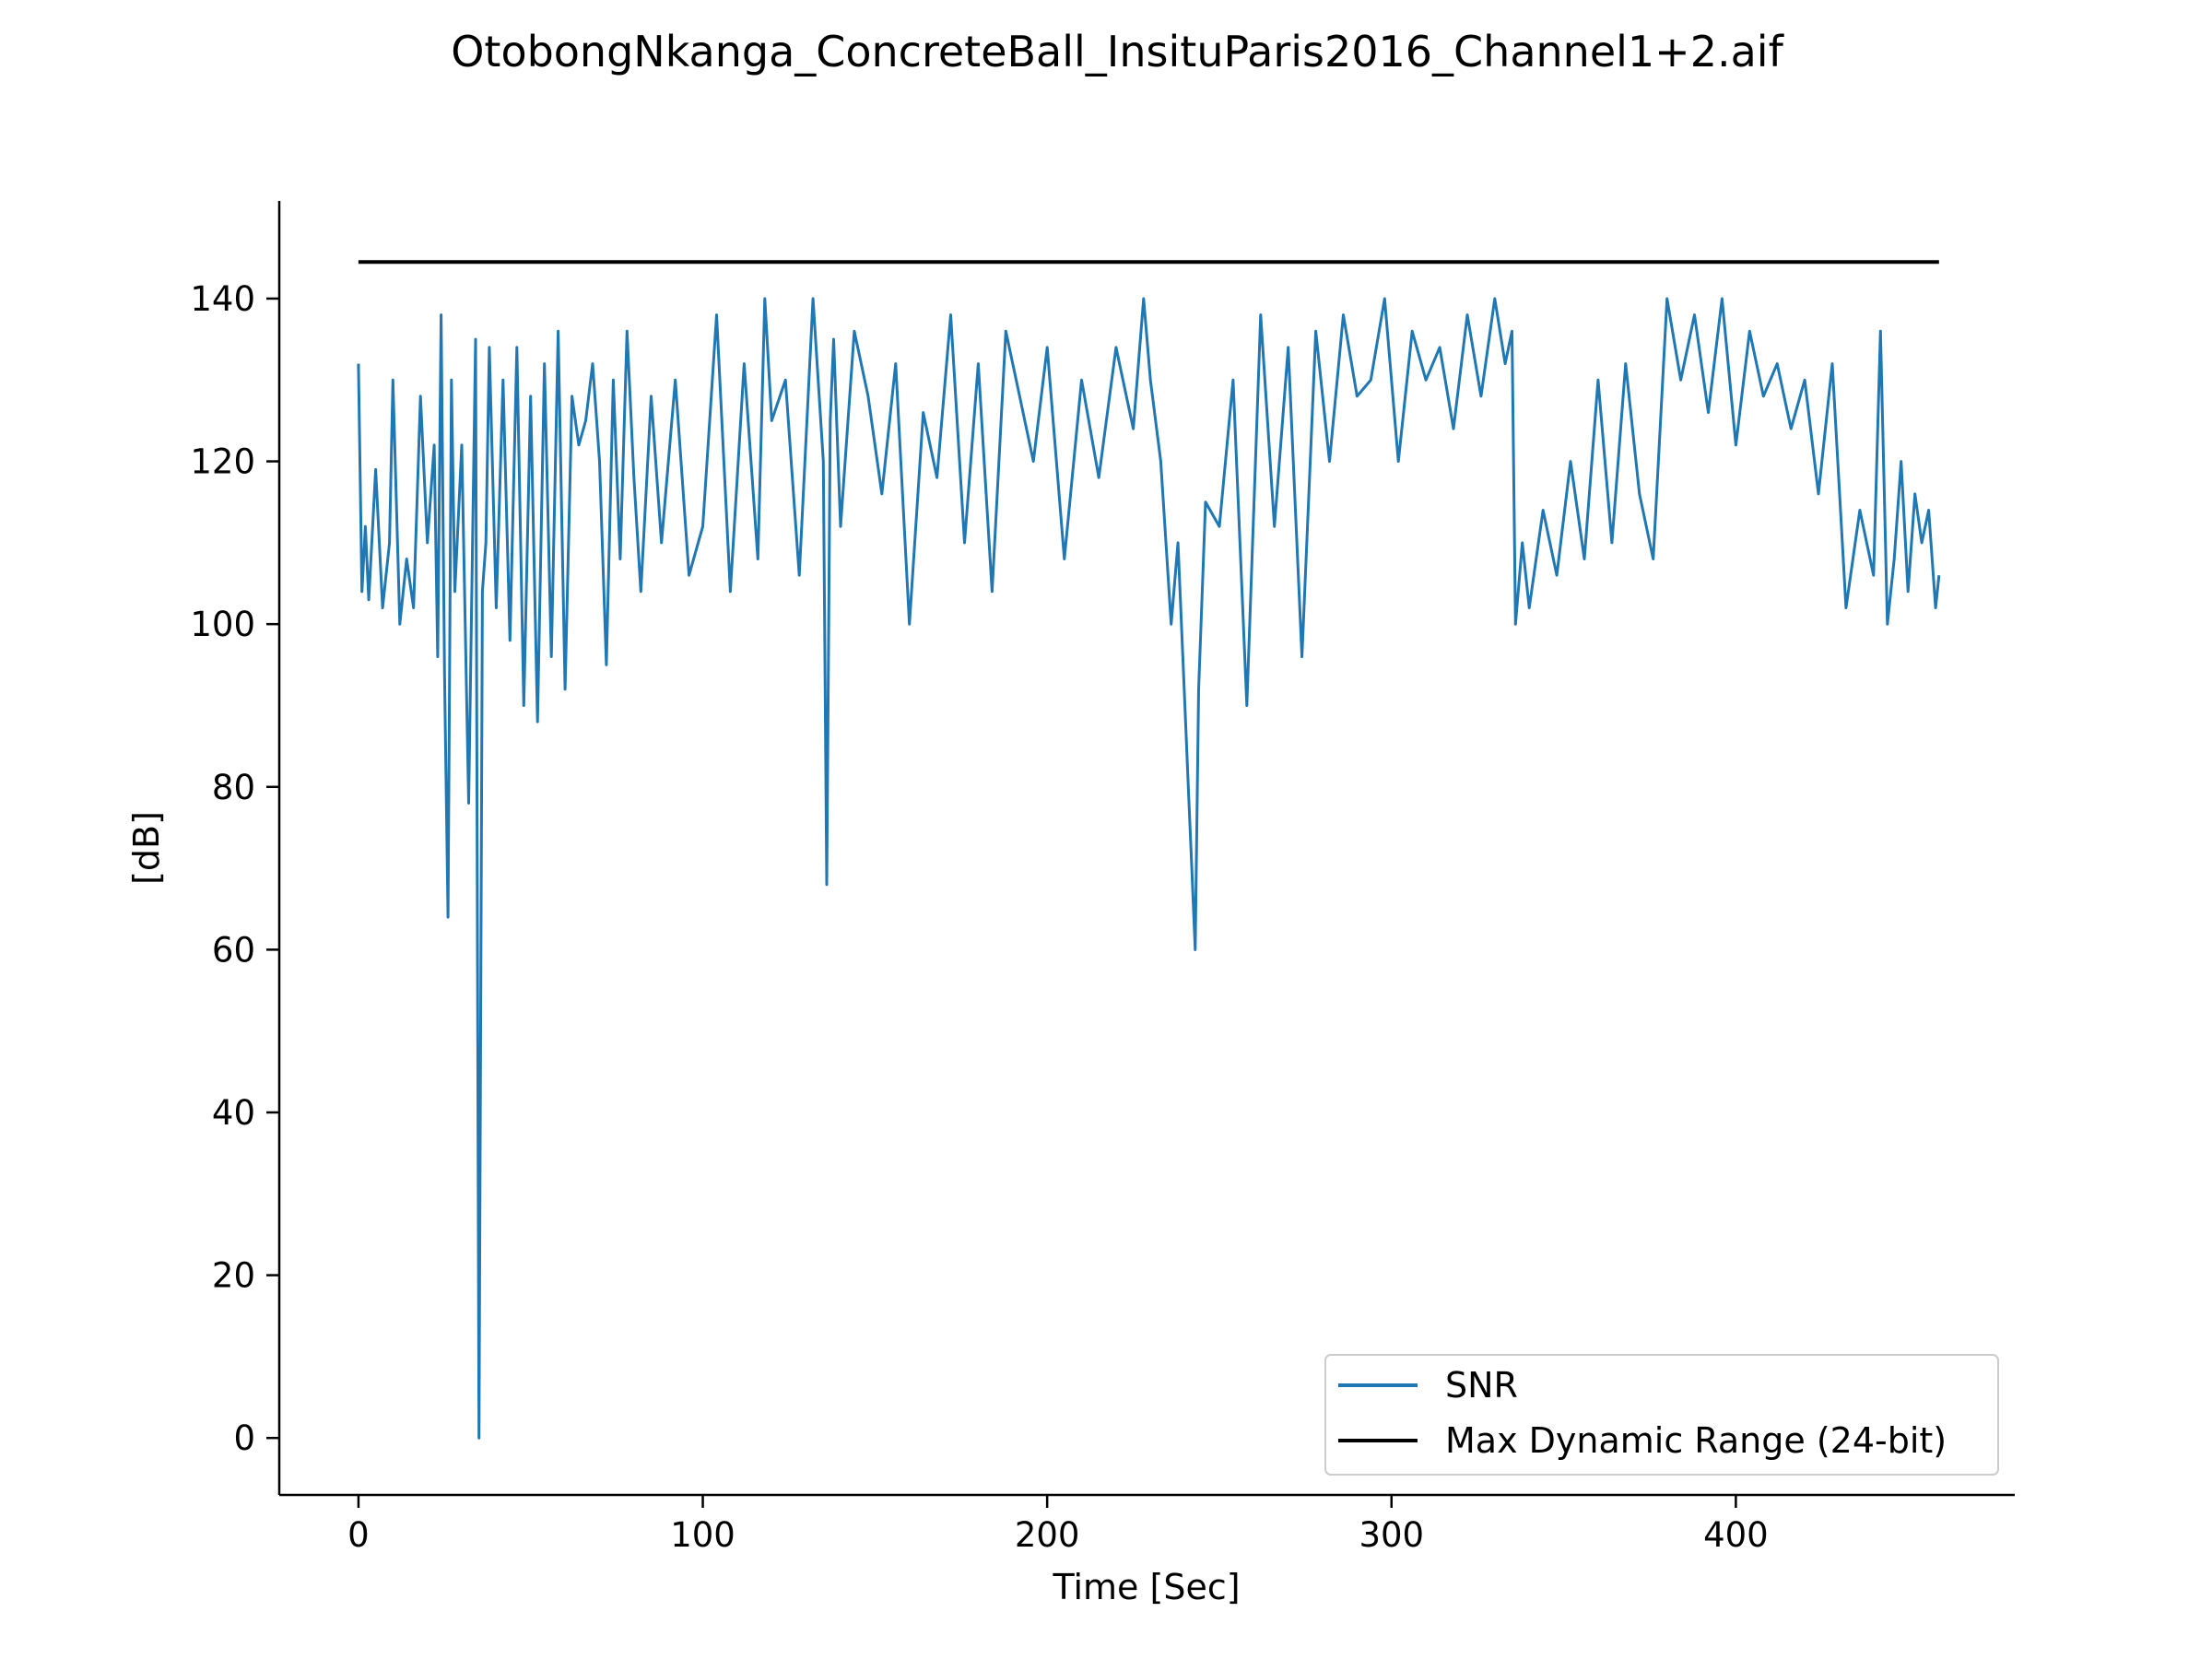 This screenshot has height=1659, width=2212. I want to click on x-axis-label: Time [Sec], so click(1146, 1587).